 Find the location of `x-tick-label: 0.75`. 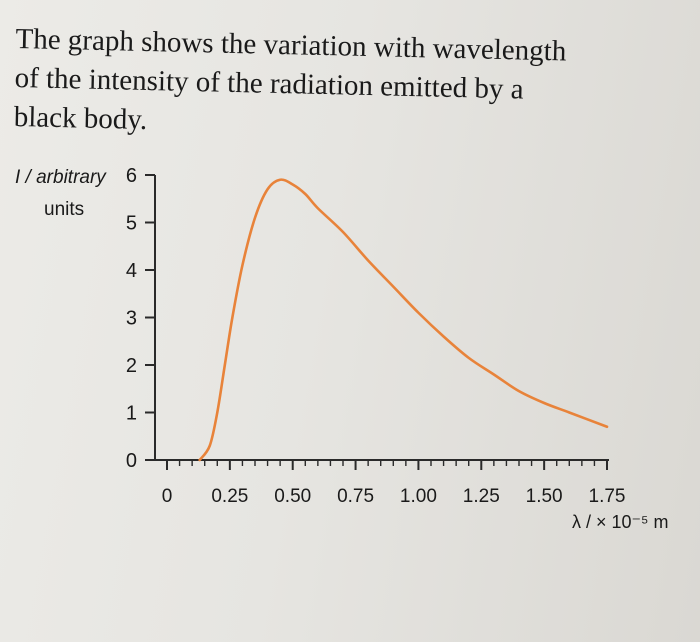

x-tick-label: 0.75 is located at coordinates (355, 496).